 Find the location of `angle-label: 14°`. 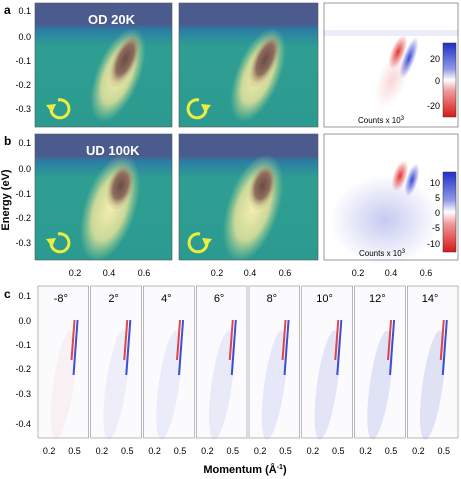

angle-label: 14° is located at coordinates (430, 299).